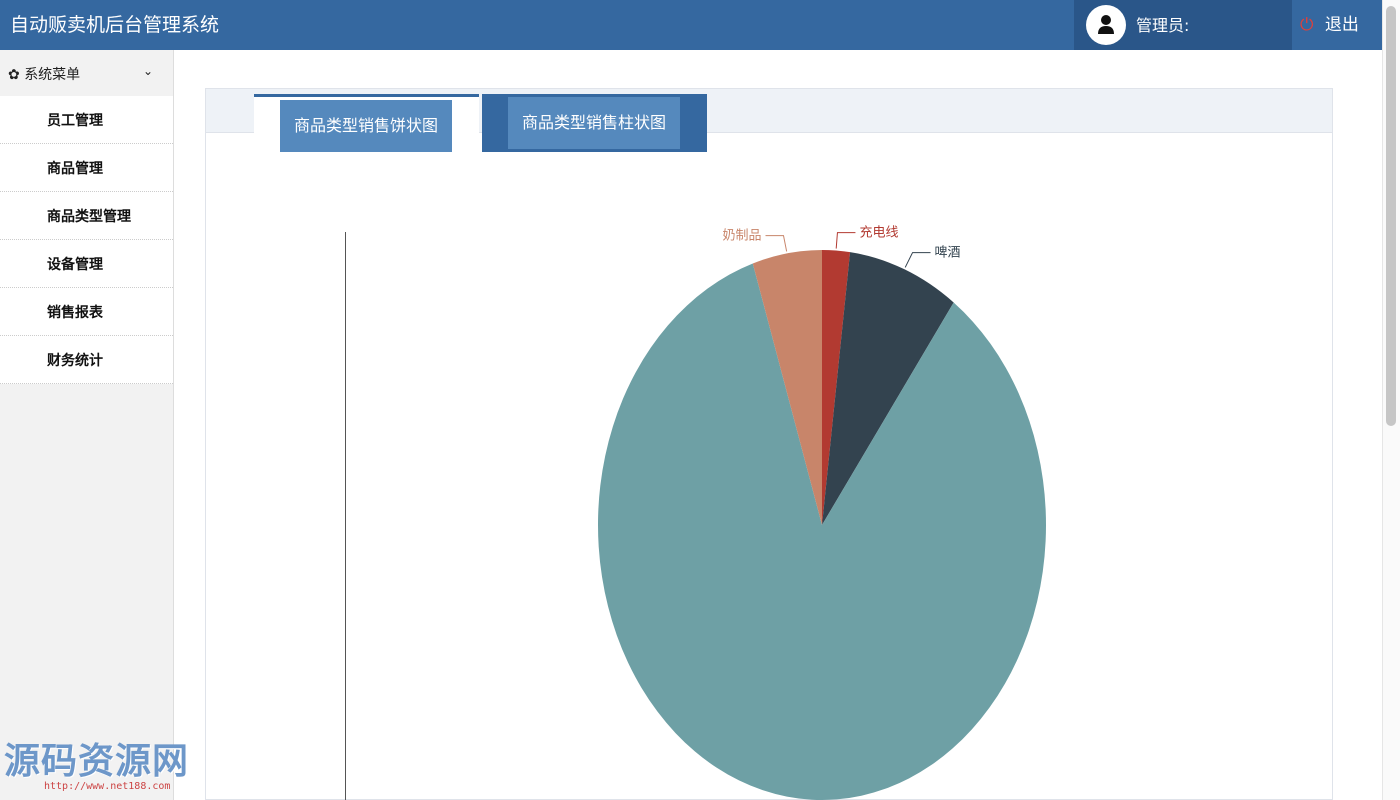 This screenshot has width=1400, height=800. I want to click on top-header: 自动贩卖机后台管理系统 管理员: ⏻ 退出, so click(691, 25).